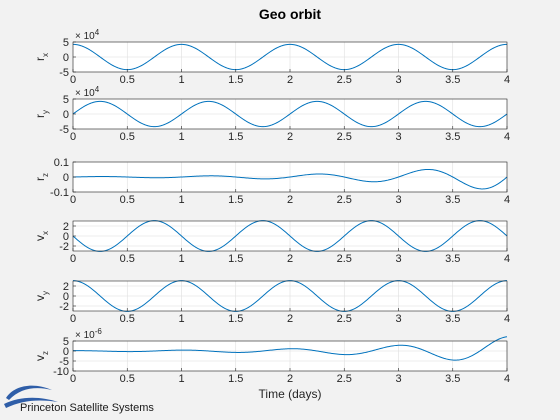 The height and width of the screenshot is (420, 560). Describe the element at coordinates (66, 287) in the screenshot. I see `y-tick-label-vy-2: 2` at that location.